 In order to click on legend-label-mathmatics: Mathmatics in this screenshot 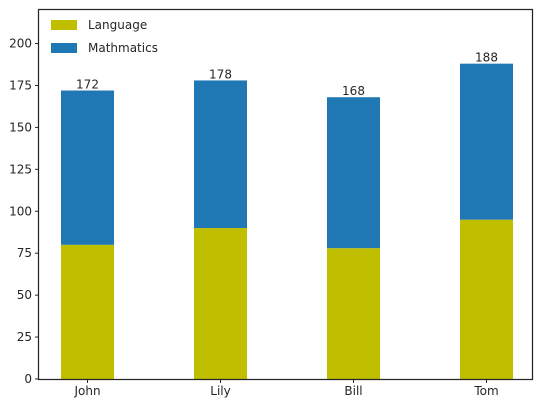, I will do `click(123, 48)`.